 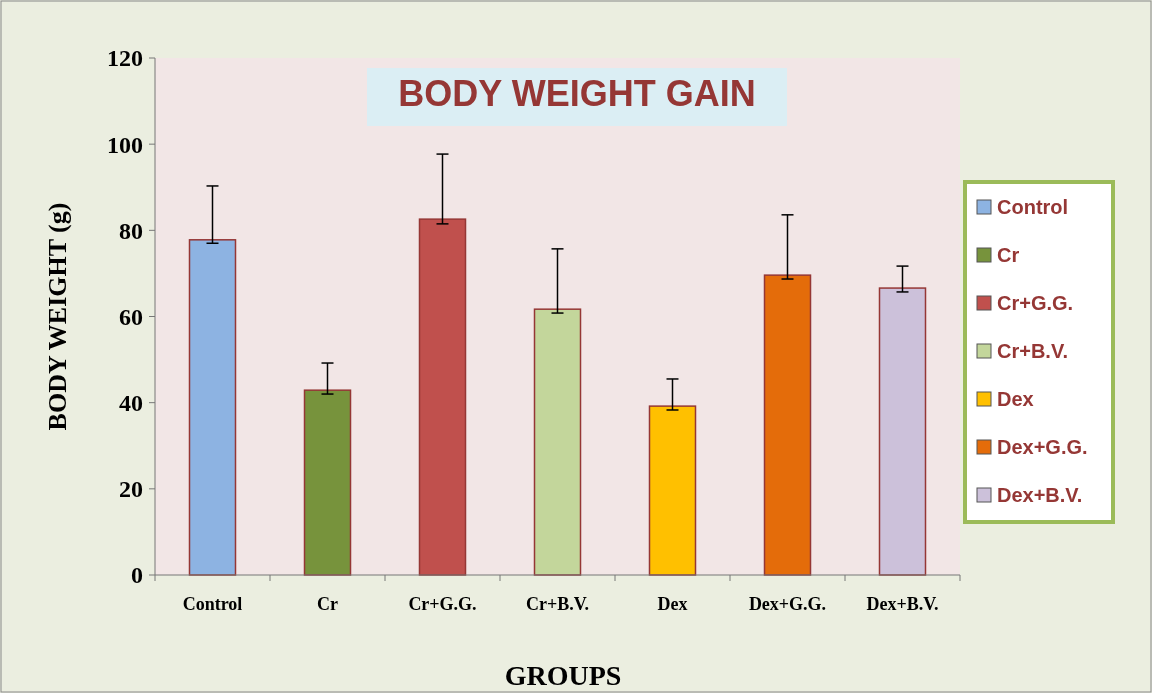 What do you see at coordinates (131, 489) in the screenshot?
I see `y-tick-label: 20` at bounding box center [131, 489].